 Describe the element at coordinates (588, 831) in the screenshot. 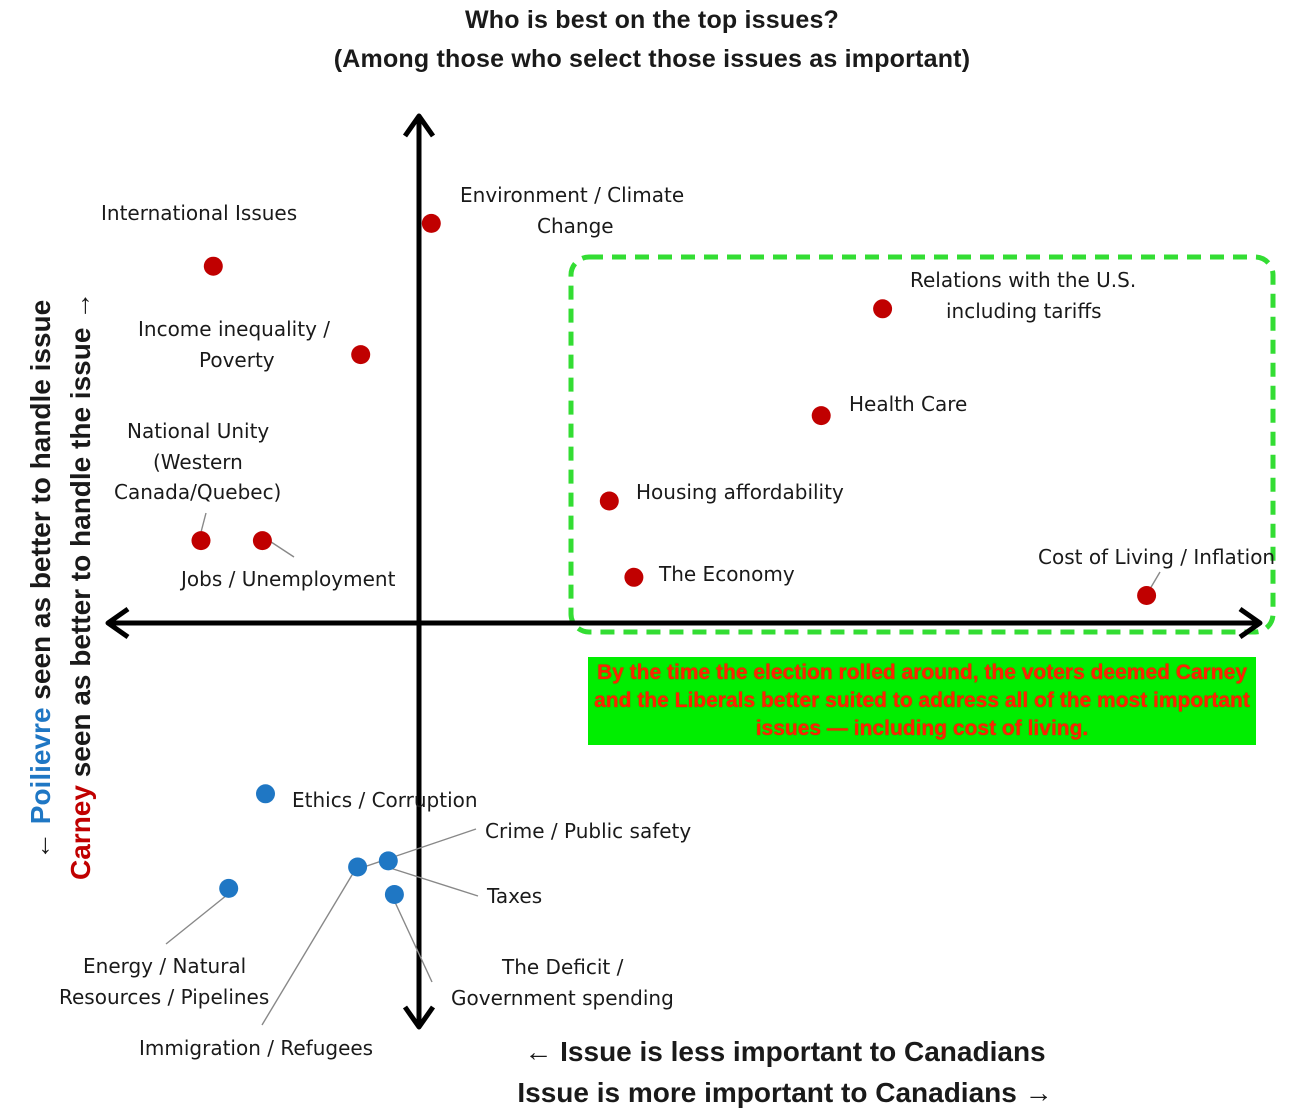

I see `label-crime: Crime / Public safety` at that location.